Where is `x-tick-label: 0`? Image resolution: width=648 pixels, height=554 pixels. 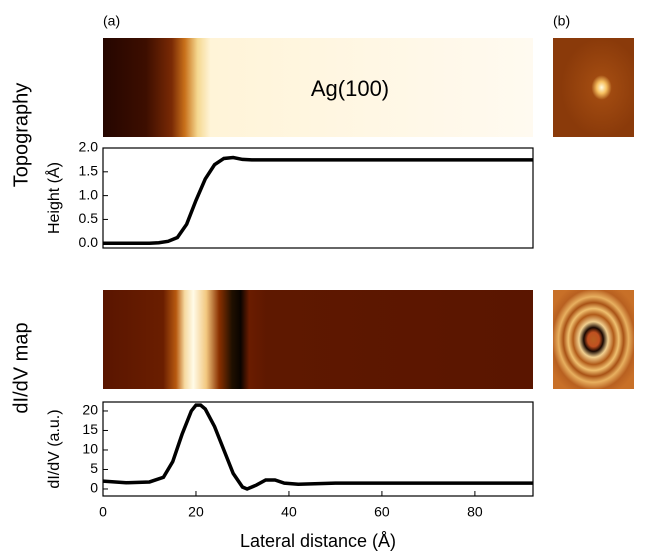
x-tick-label: 0 is located at coordinates (103, 512).